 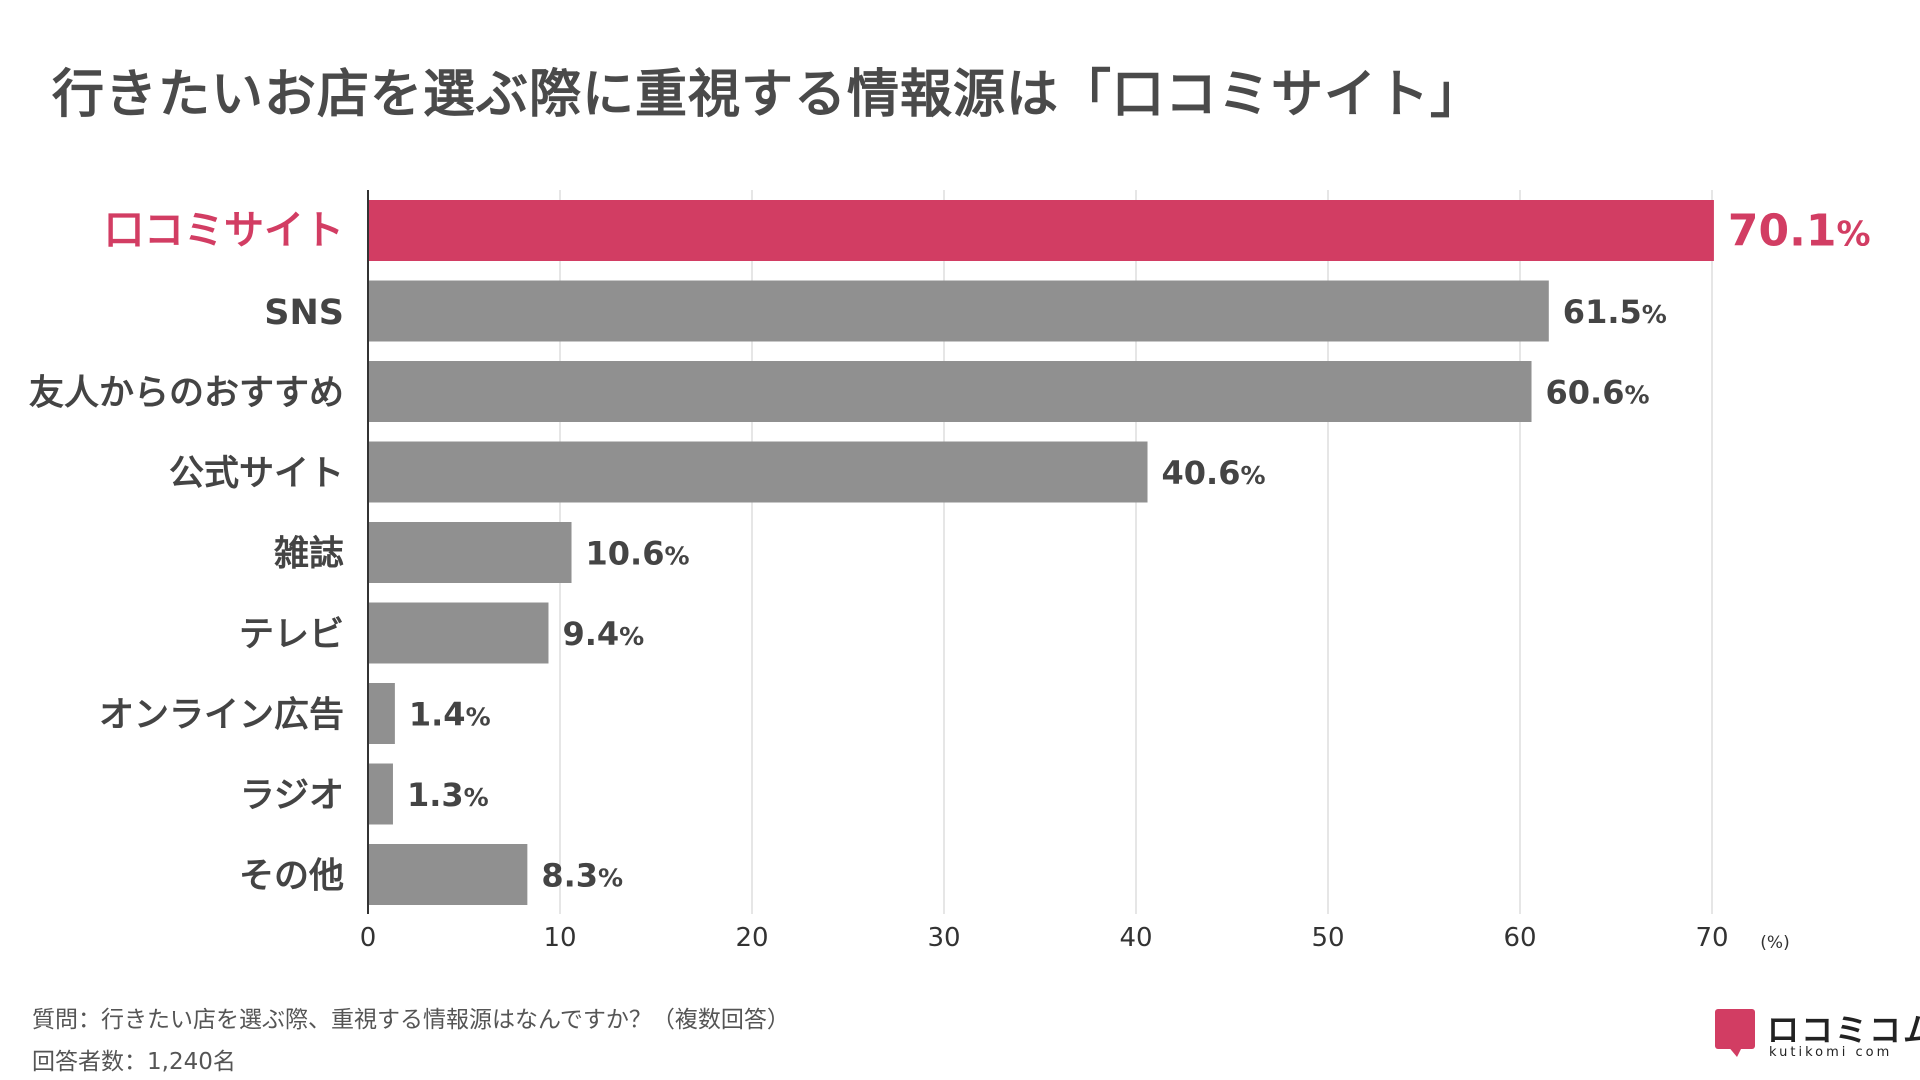 I want to click on x-unit-label: (%), so click(x=1774, y=943).